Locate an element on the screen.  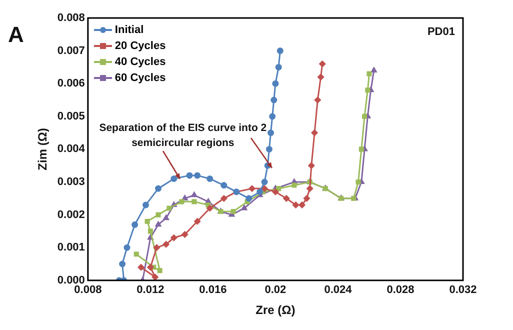
legend-label: 20 Cycles is located at coordinates (140, 46).